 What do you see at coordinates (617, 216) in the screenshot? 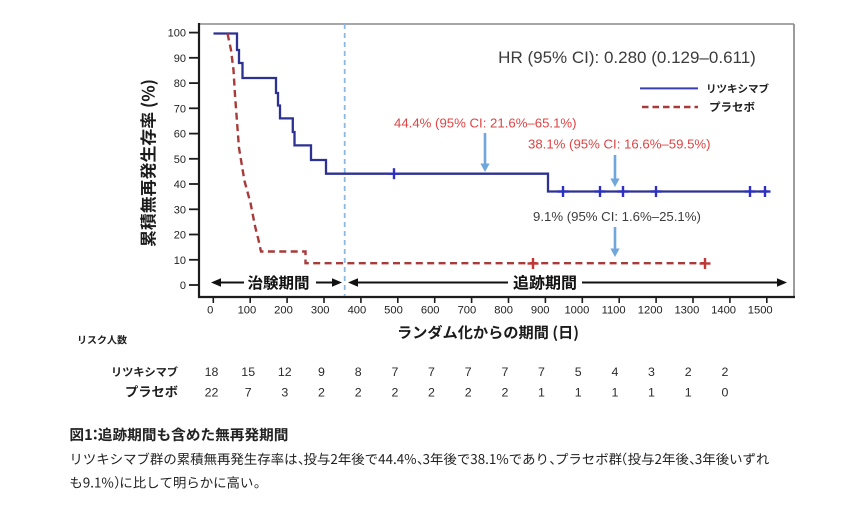
I see `svg-text: 9.1% (95% CI: 1.6%–25.1%)` at bounding box center [617, 216].